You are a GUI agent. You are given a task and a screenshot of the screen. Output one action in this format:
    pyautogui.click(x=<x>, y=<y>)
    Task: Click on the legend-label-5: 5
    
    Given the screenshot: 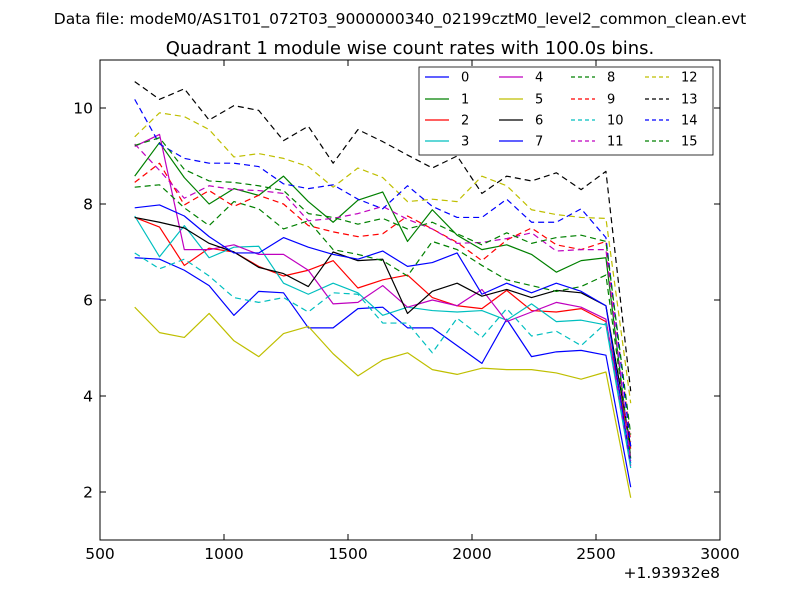 What is the action you would take?
    pyautogui.click(x=539, y=100)
    